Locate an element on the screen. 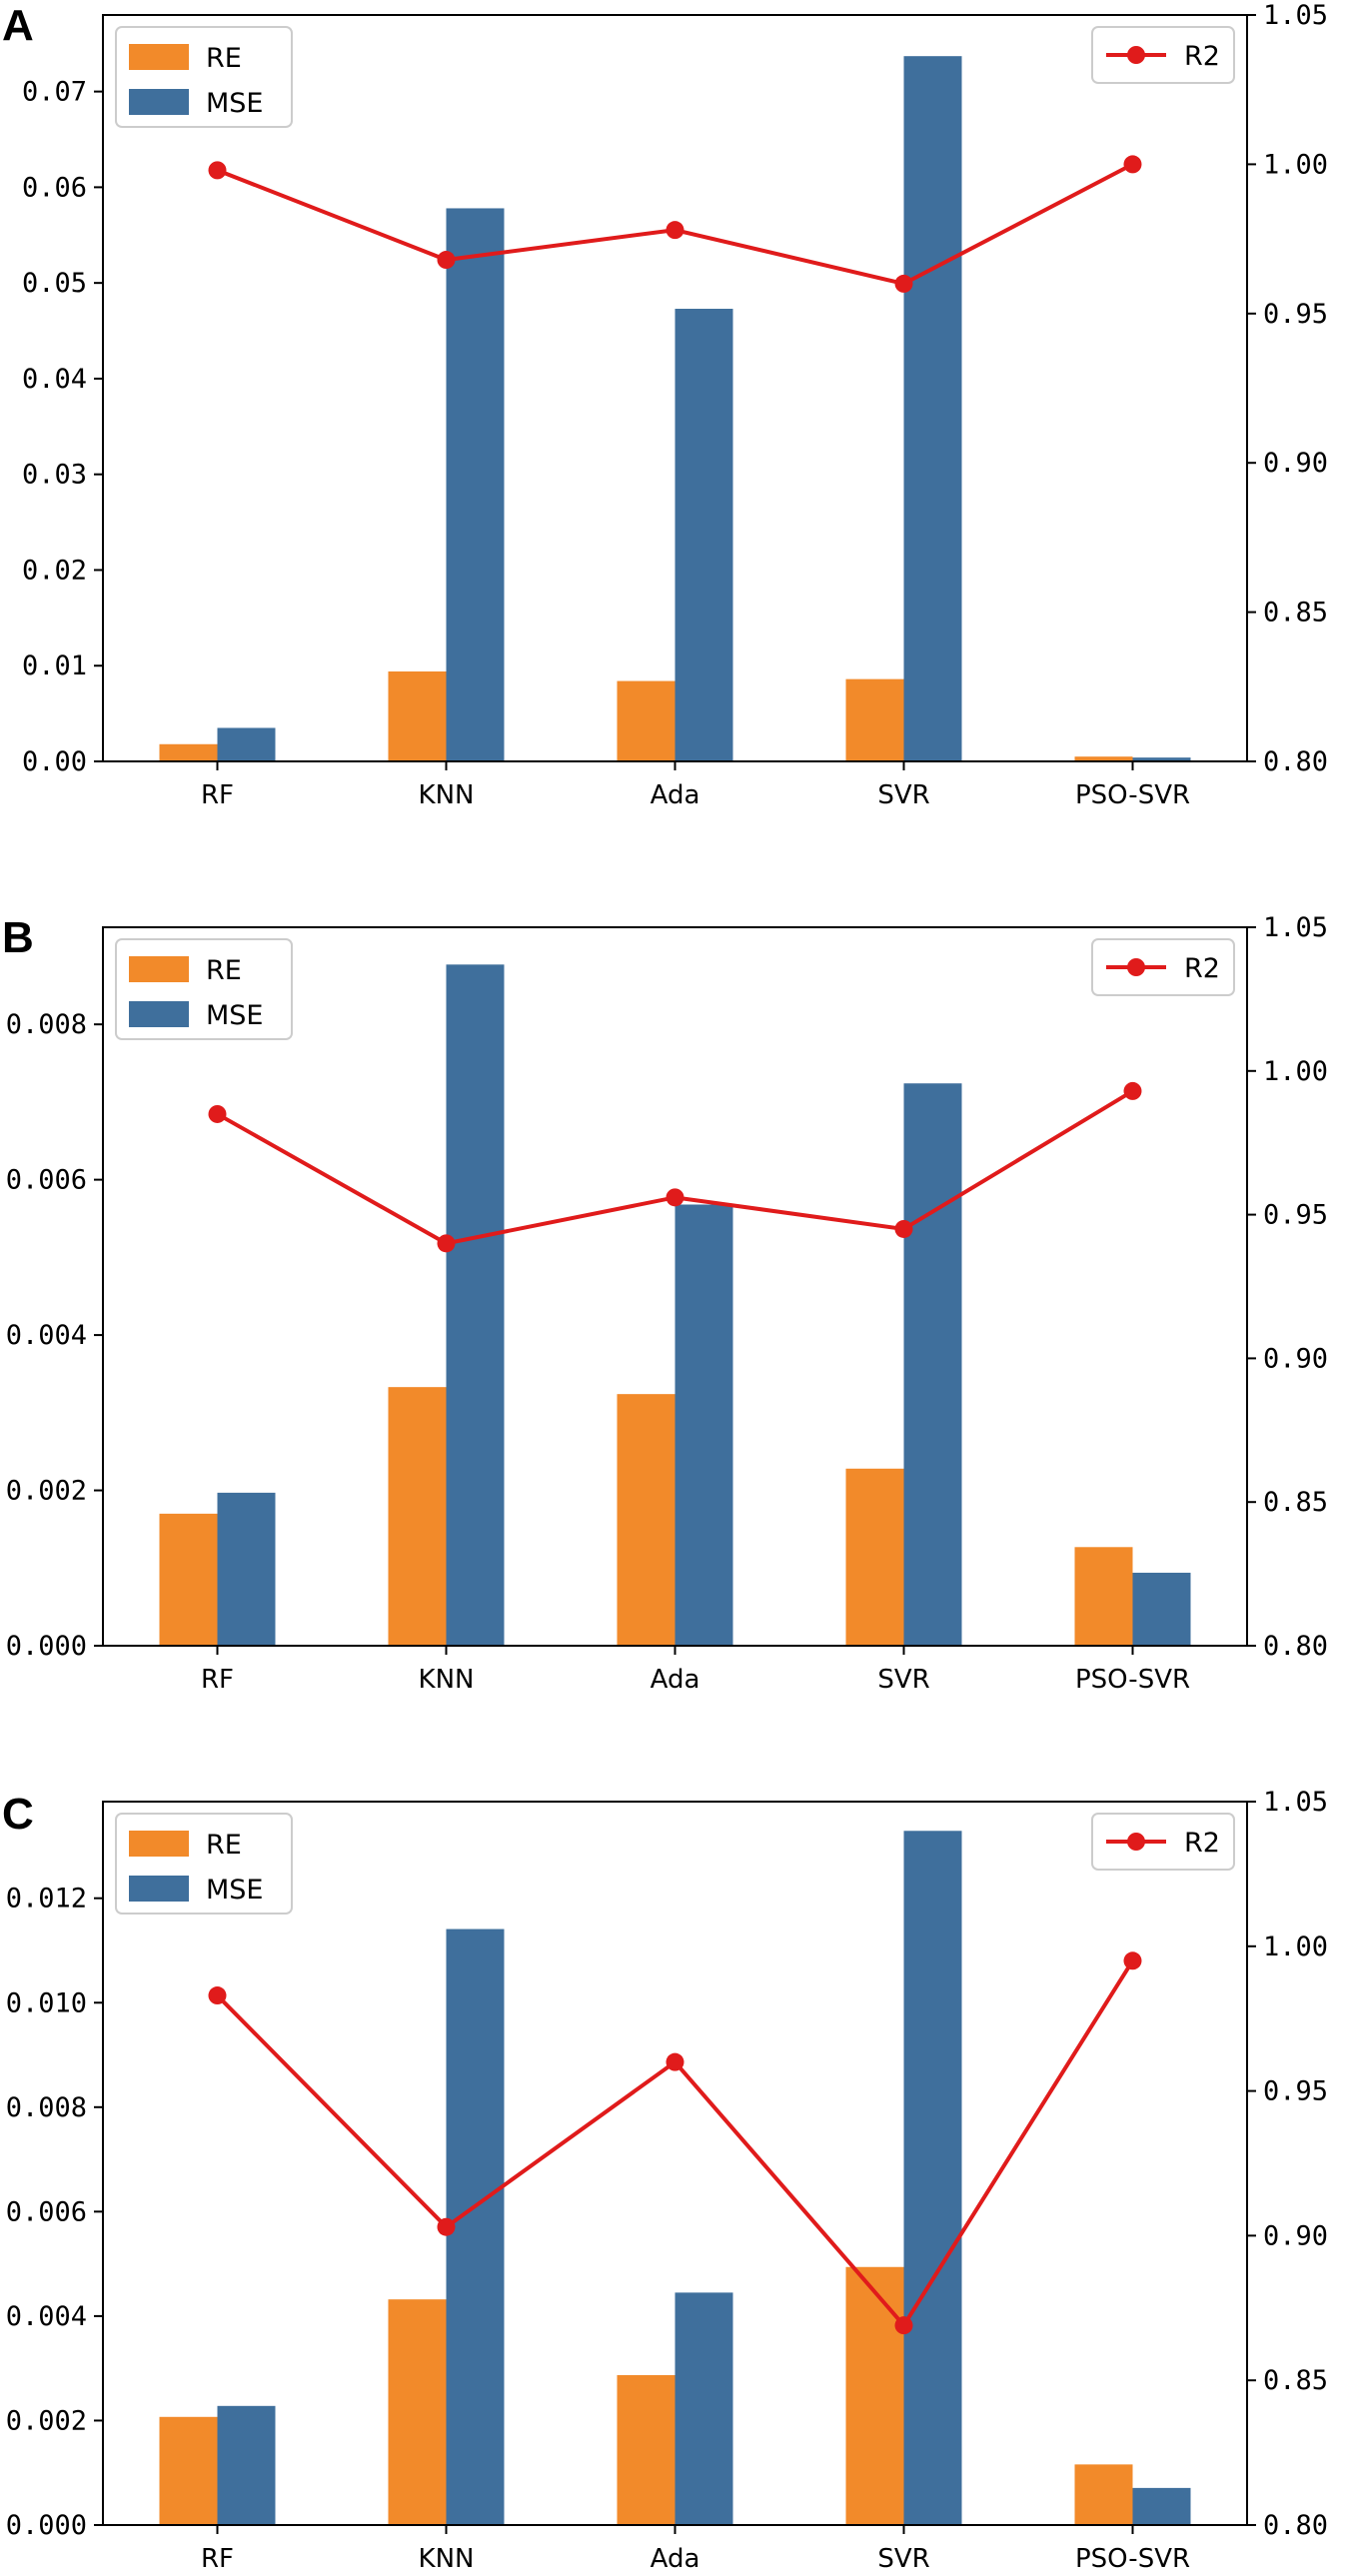  y-left-tick-label: 0.05 is located at coordinates (54, 283).